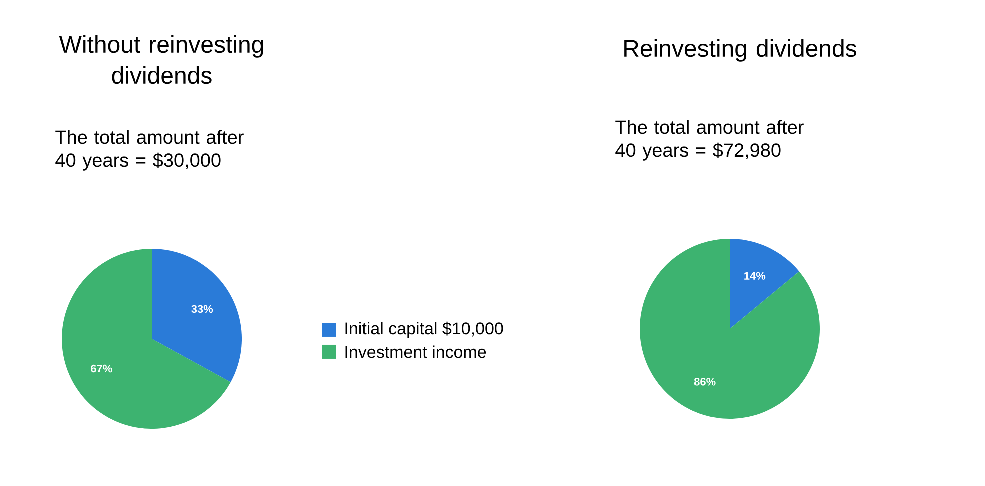 This screenshot has height=486, width=985. What do you see at coordinates (416, 352) in the screenshot?
I see `legend-label: Investment income` at bounding box center [416, 352].